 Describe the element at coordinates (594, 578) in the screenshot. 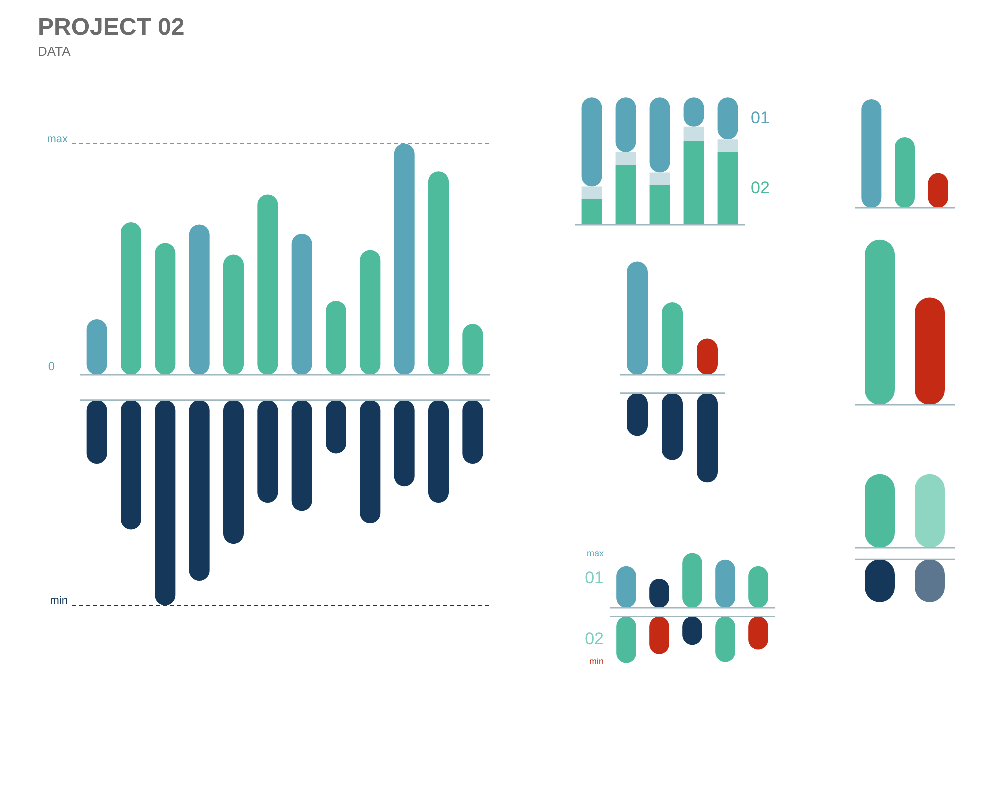

I see `text: 01` at that location.